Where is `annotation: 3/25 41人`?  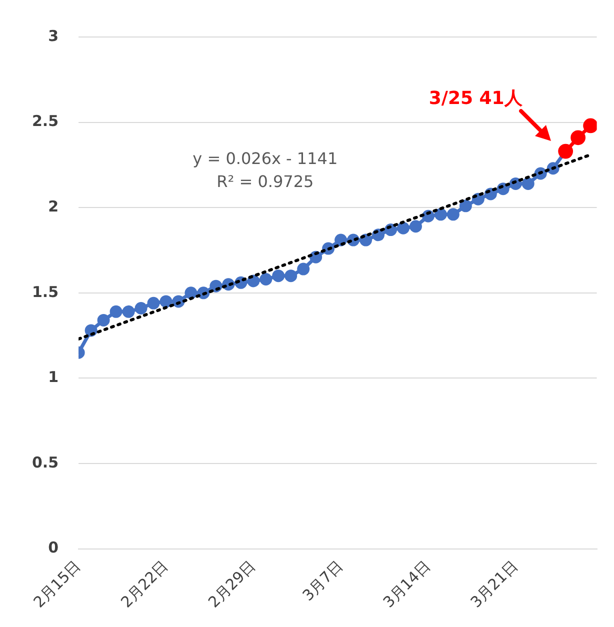 annotation: 3/25 41人 is located at coordinates (476, 98).